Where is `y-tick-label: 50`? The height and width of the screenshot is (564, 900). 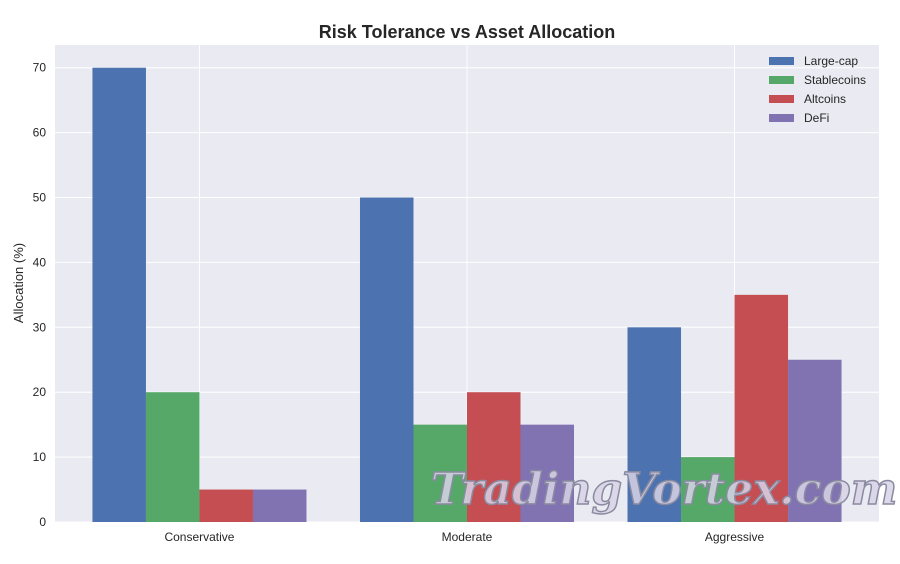 y-tick-label: 50 is located at coordinates (40, 198).